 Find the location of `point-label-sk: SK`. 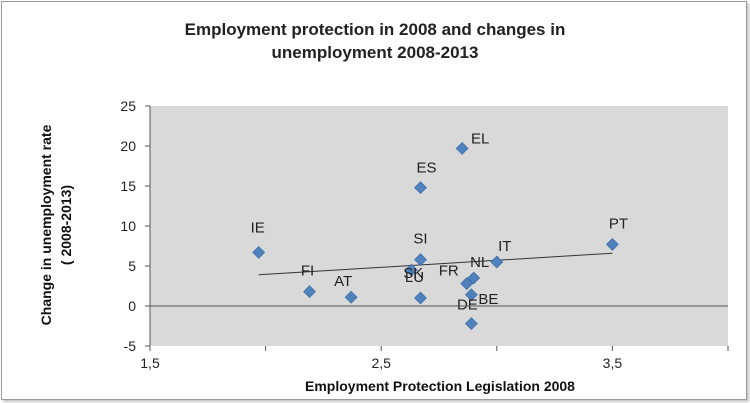

point-label-sk: SK is located at coordinates (413, 273).